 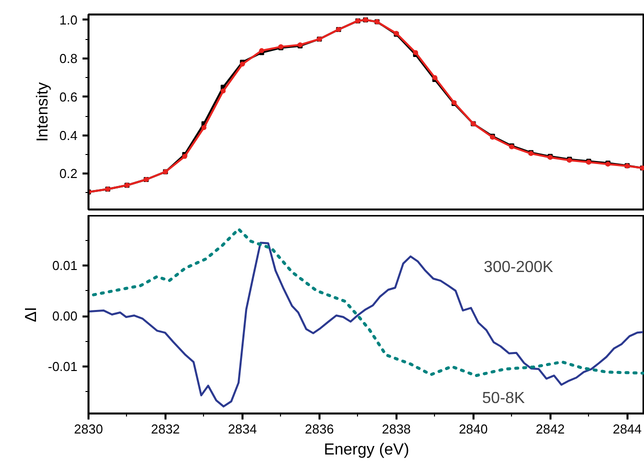 What do you see at coordinates (68, 58) in the screenshot?
I see `y-tick-label: 0.8` at bounding box center [68, 58].